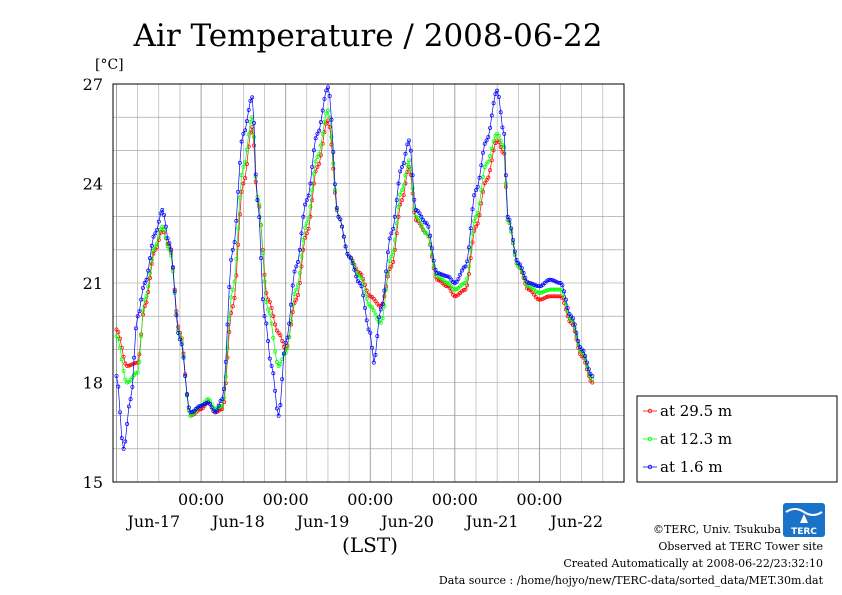 This screenshot has width=842, height=595. What do you see at coordinates (804, 512) in the screenshot?
I see `logo-wave-icon` at bounding box center [804, 512].